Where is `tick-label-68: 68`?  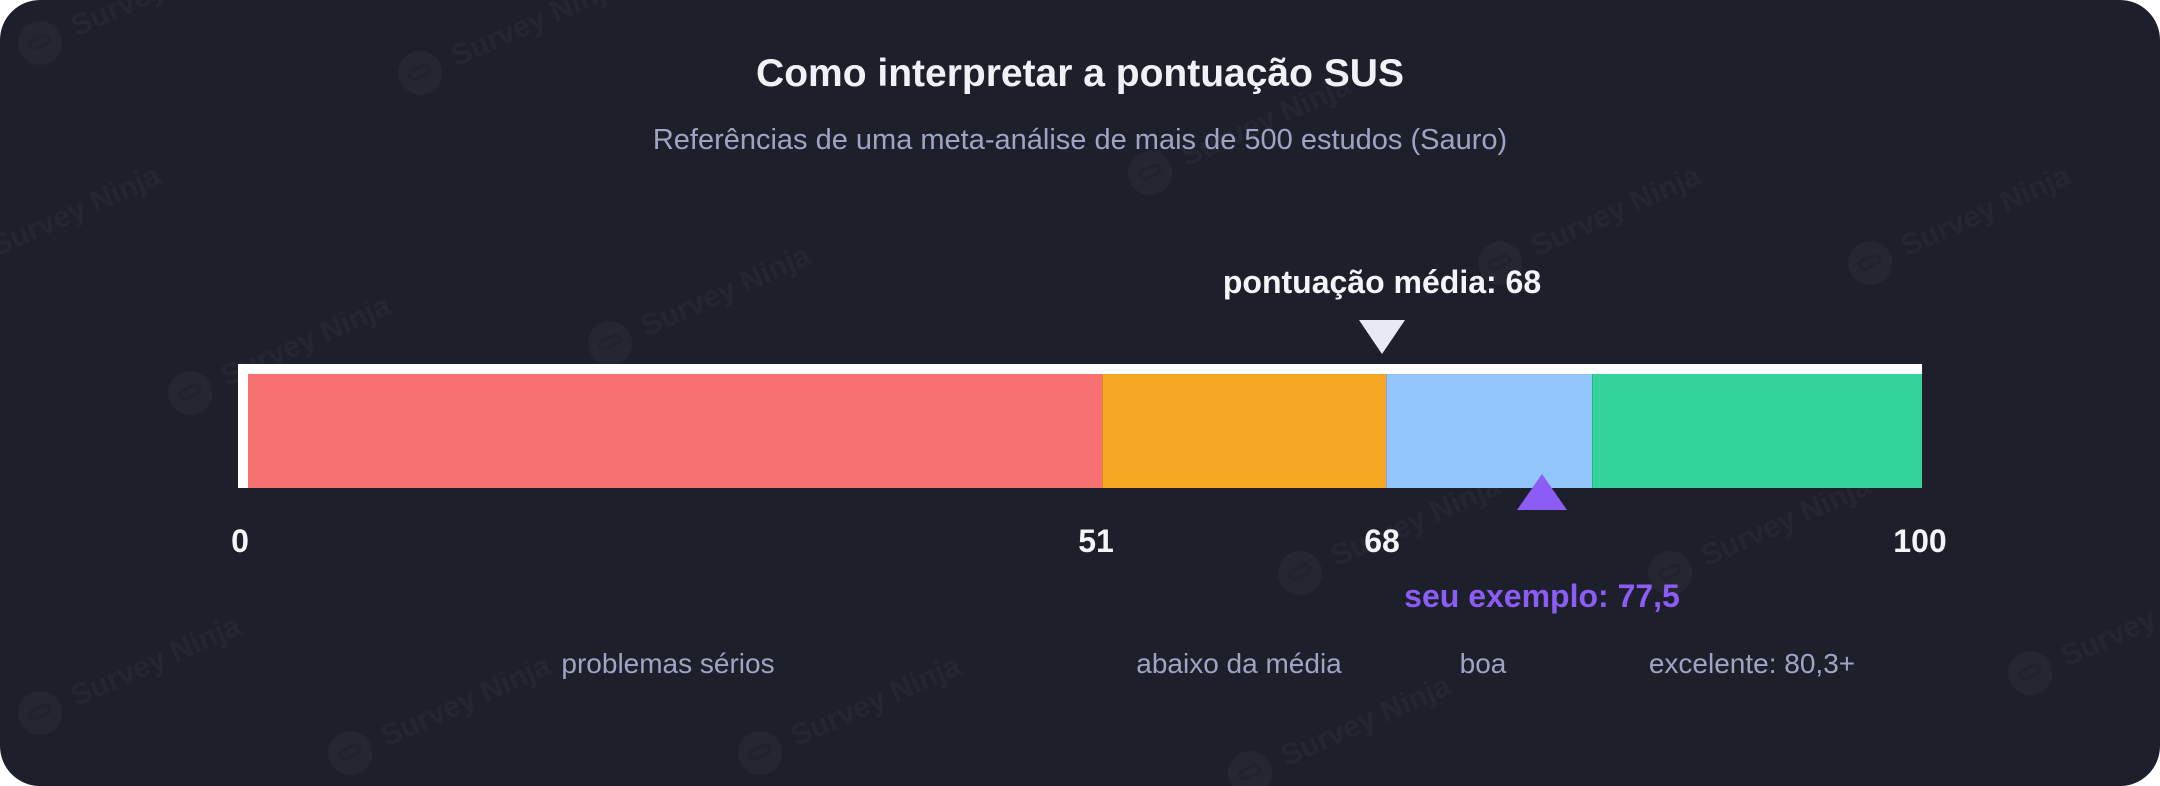 tick-label-68: 68 is located at coordinates (1382, 541).